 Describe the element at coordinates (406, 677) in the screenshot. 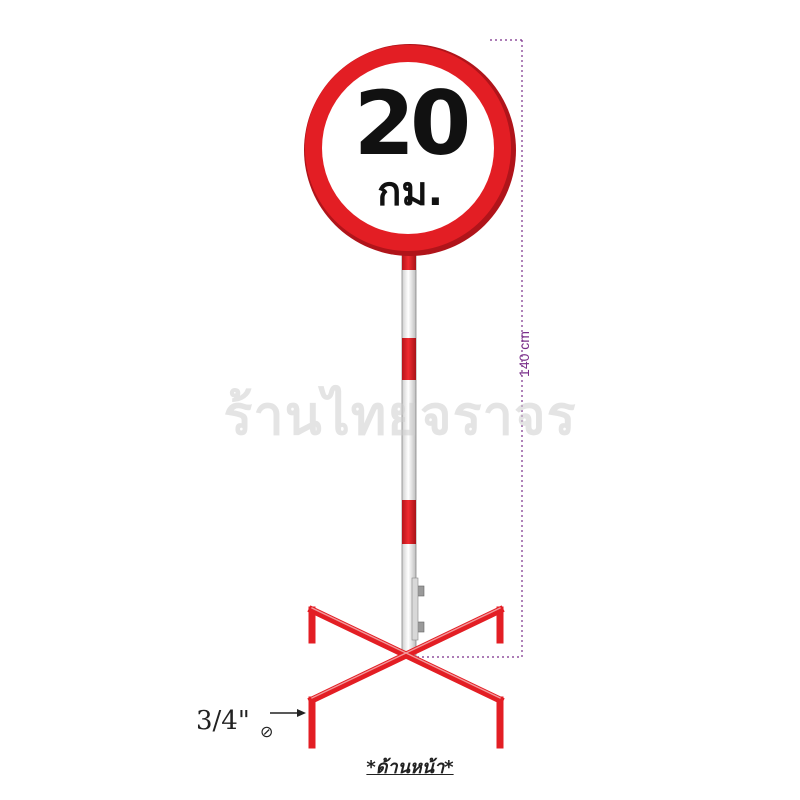

I see `x-stand-base` at that location.